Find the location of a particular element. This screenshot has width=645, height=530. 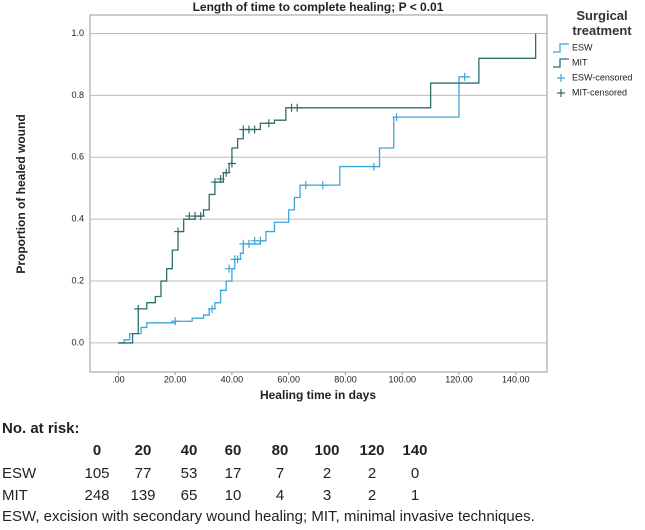

risk-time: 140 is located at coordinates (414, 450).